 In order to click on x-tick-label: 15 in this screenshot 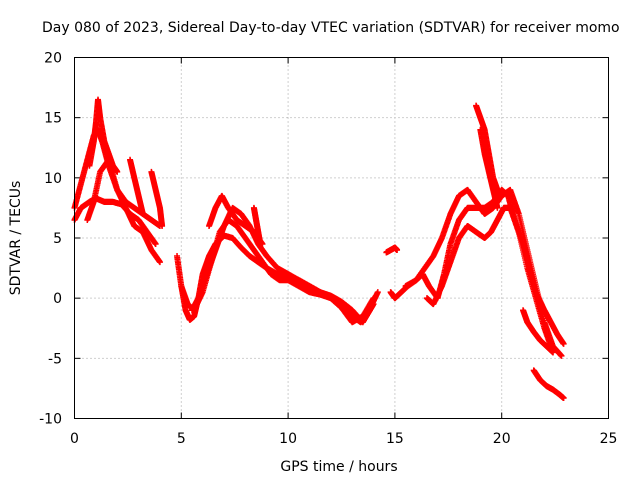, I will do `click(395, 439)`.